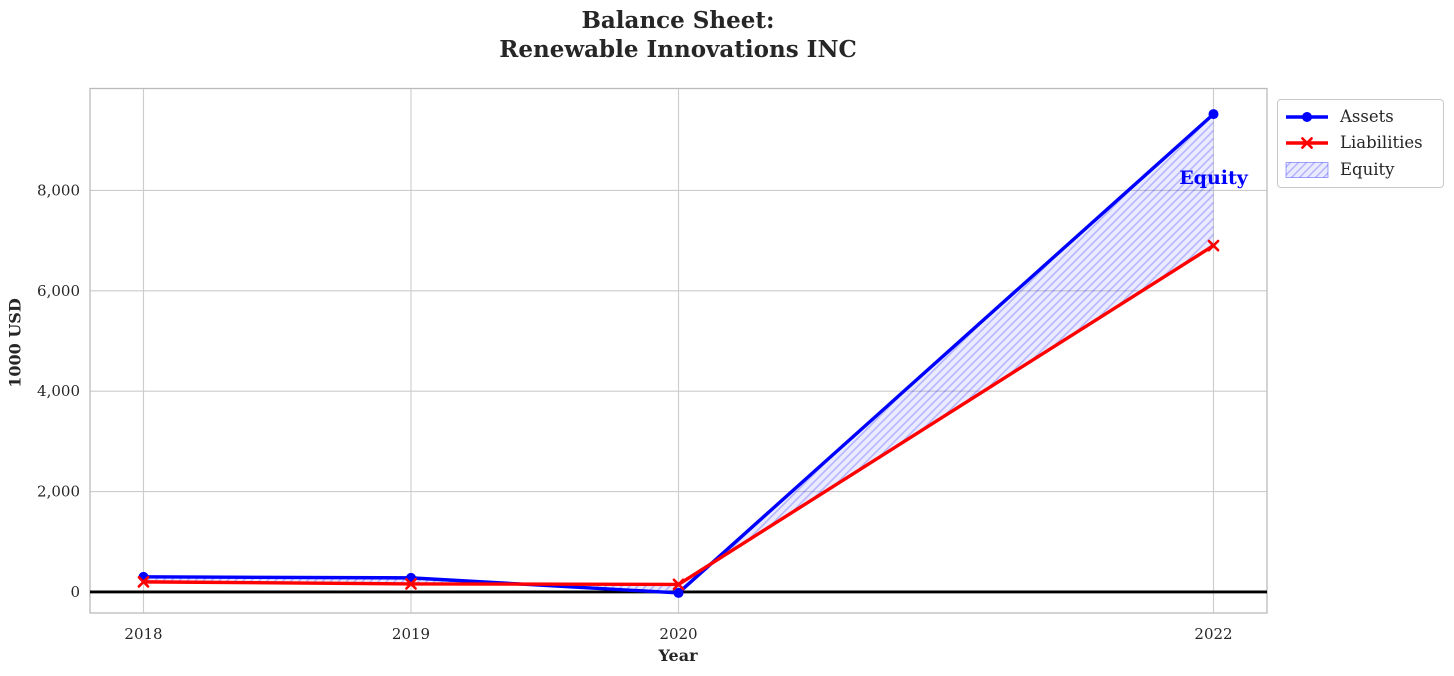 This screenshot has width=1454, height=676. Describe the element at coordinates (1307, 169) in the screenshot. I see `legend-equity-sample-icon` at that location.